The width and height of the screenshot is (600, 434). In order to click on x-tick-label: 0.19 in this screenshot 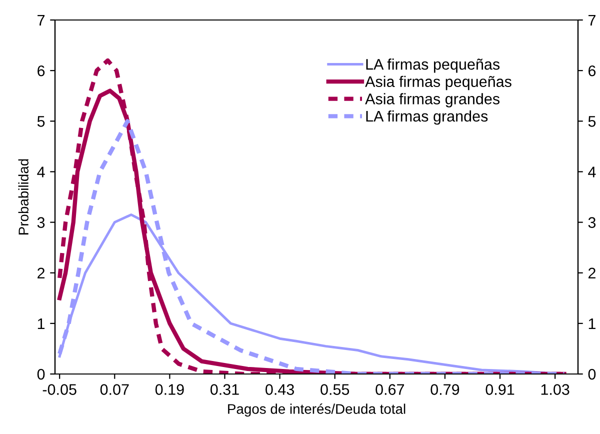, I will do `click(169, 389)`.